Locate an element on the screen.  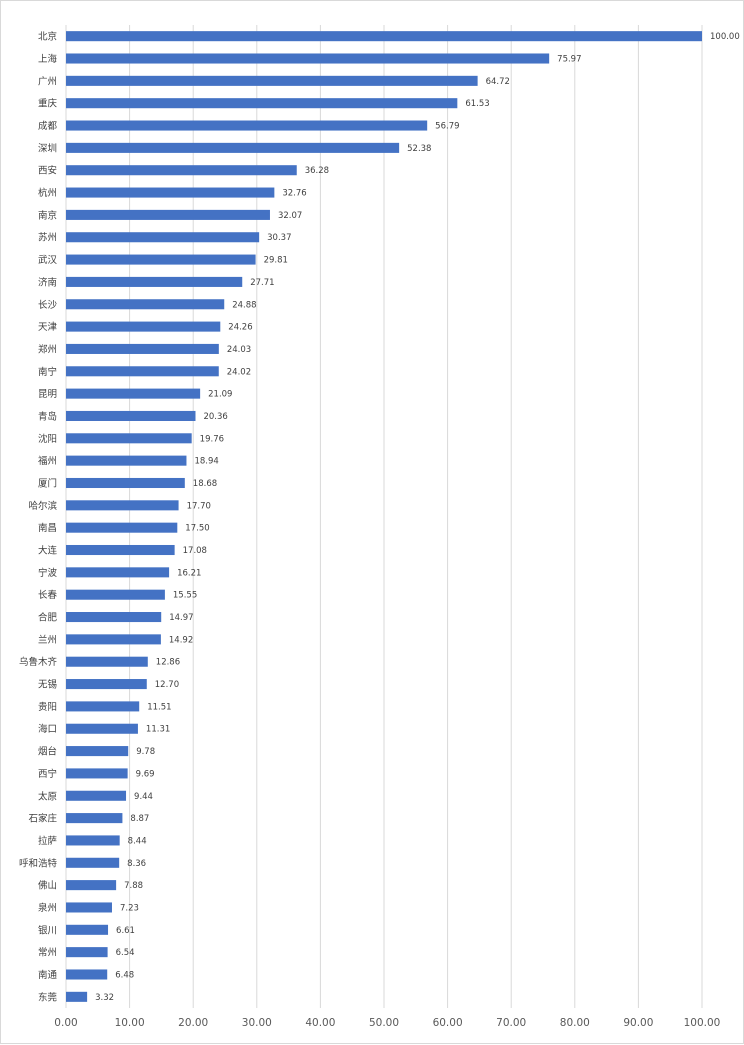
value-label: 8.87 is located at coordinates (139, 819).